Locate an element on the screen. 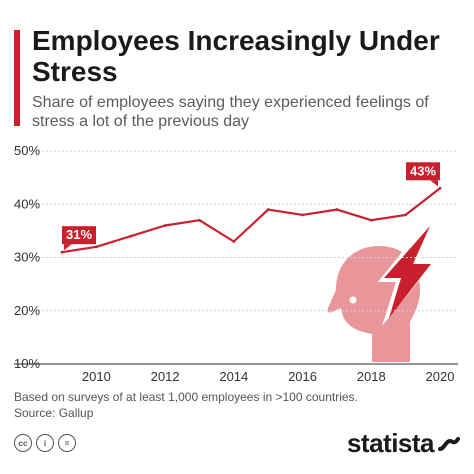 This screenshot has height=474, width=474. x-axis: 2010 2012 2014 2016 2018 2020 is located at coordinates (268, 376).